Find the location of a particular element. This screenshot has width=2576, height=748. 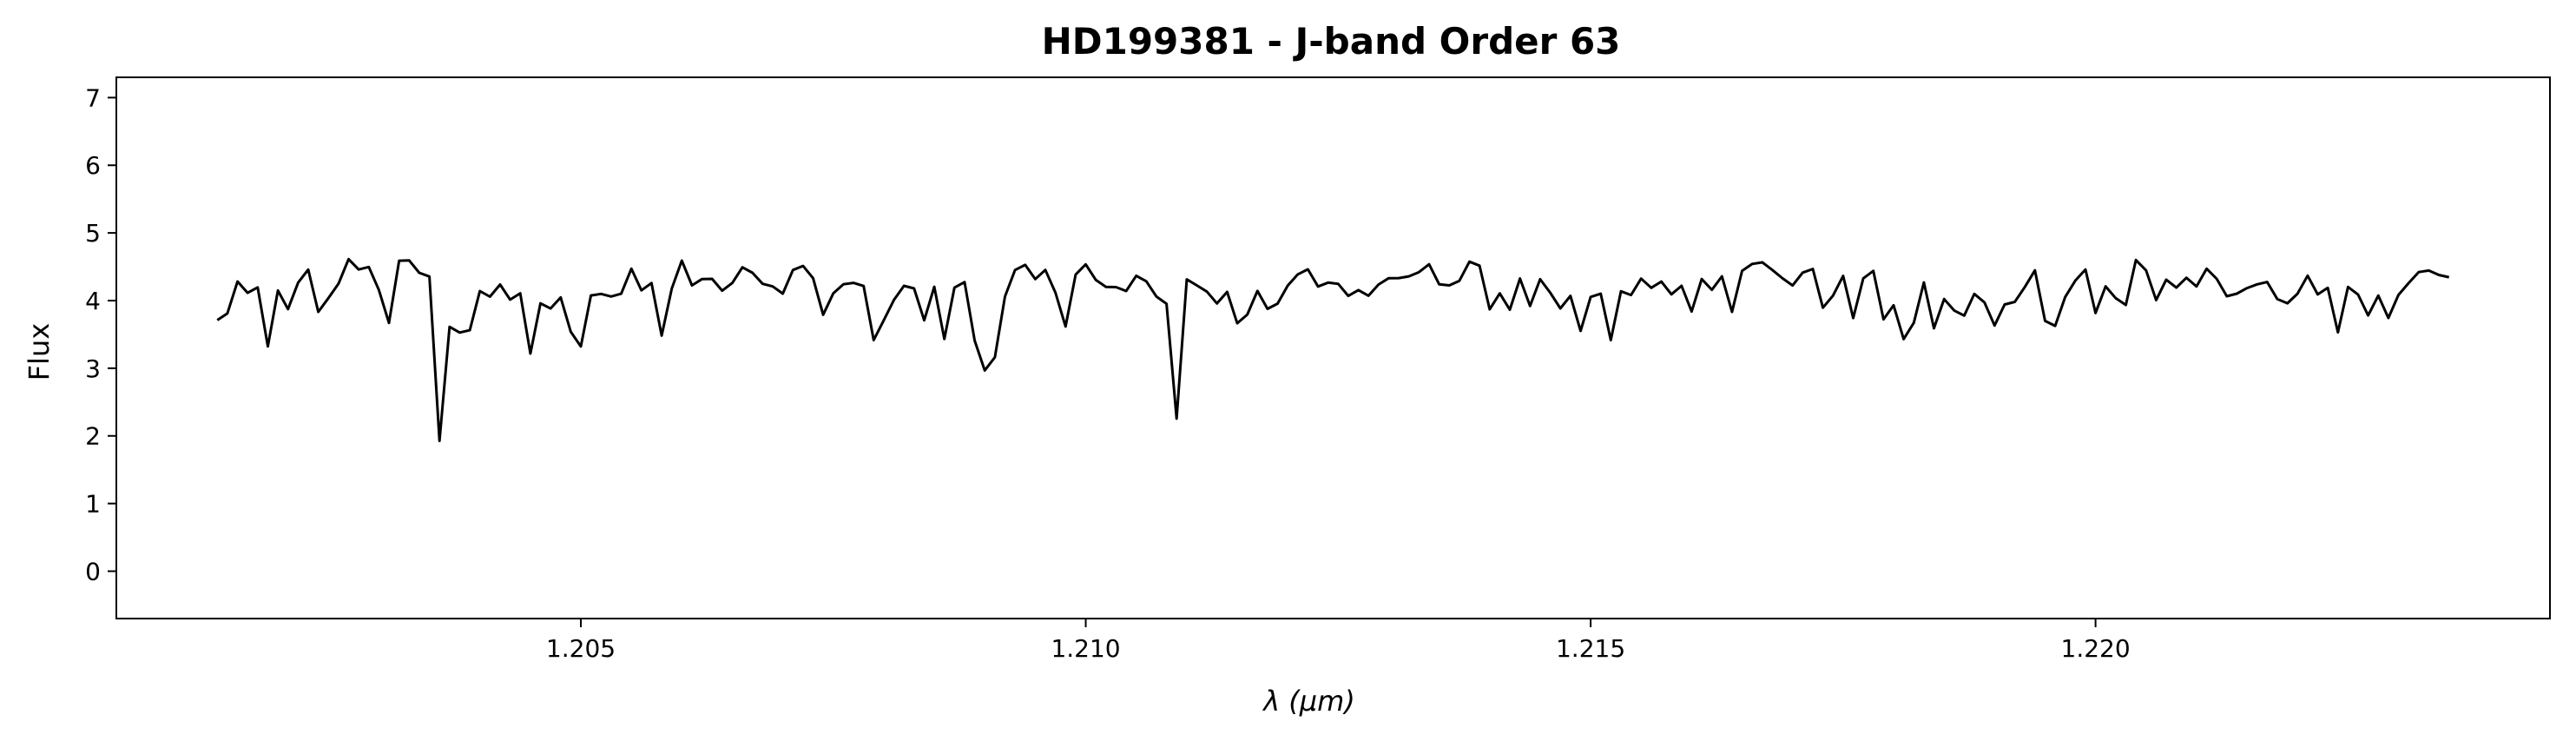

x-tick-label: 1.205 is located at coordinates (581, 648).